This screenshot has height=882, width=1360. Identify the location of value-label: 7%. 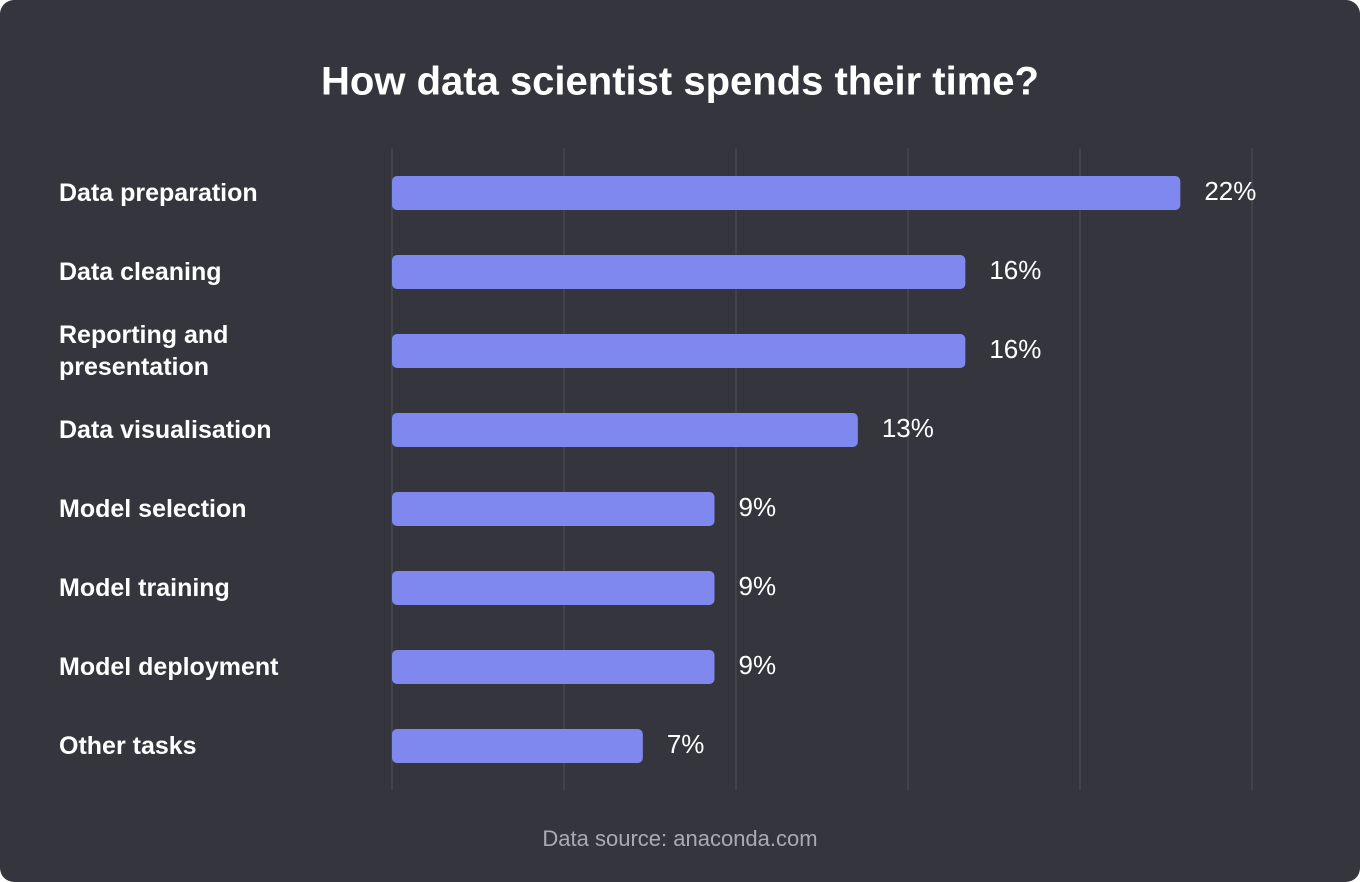
(686, 744).